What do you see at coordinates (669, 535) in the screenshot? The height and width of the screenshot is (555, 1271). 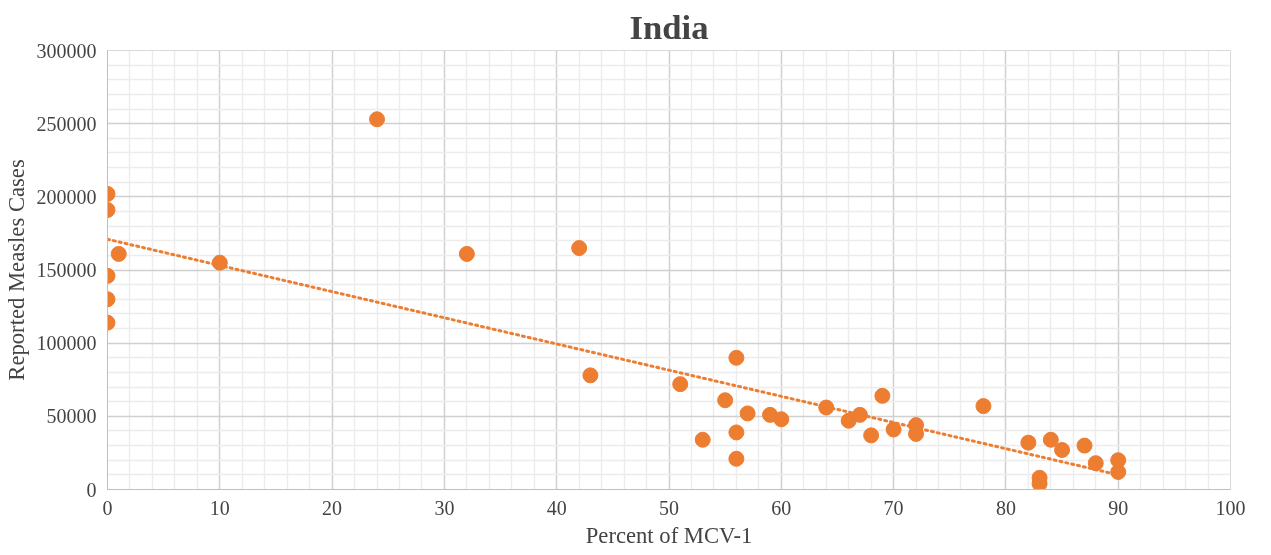 I see `x-axis-title: Percent of MCV-1` at bounding box center [669, 535].